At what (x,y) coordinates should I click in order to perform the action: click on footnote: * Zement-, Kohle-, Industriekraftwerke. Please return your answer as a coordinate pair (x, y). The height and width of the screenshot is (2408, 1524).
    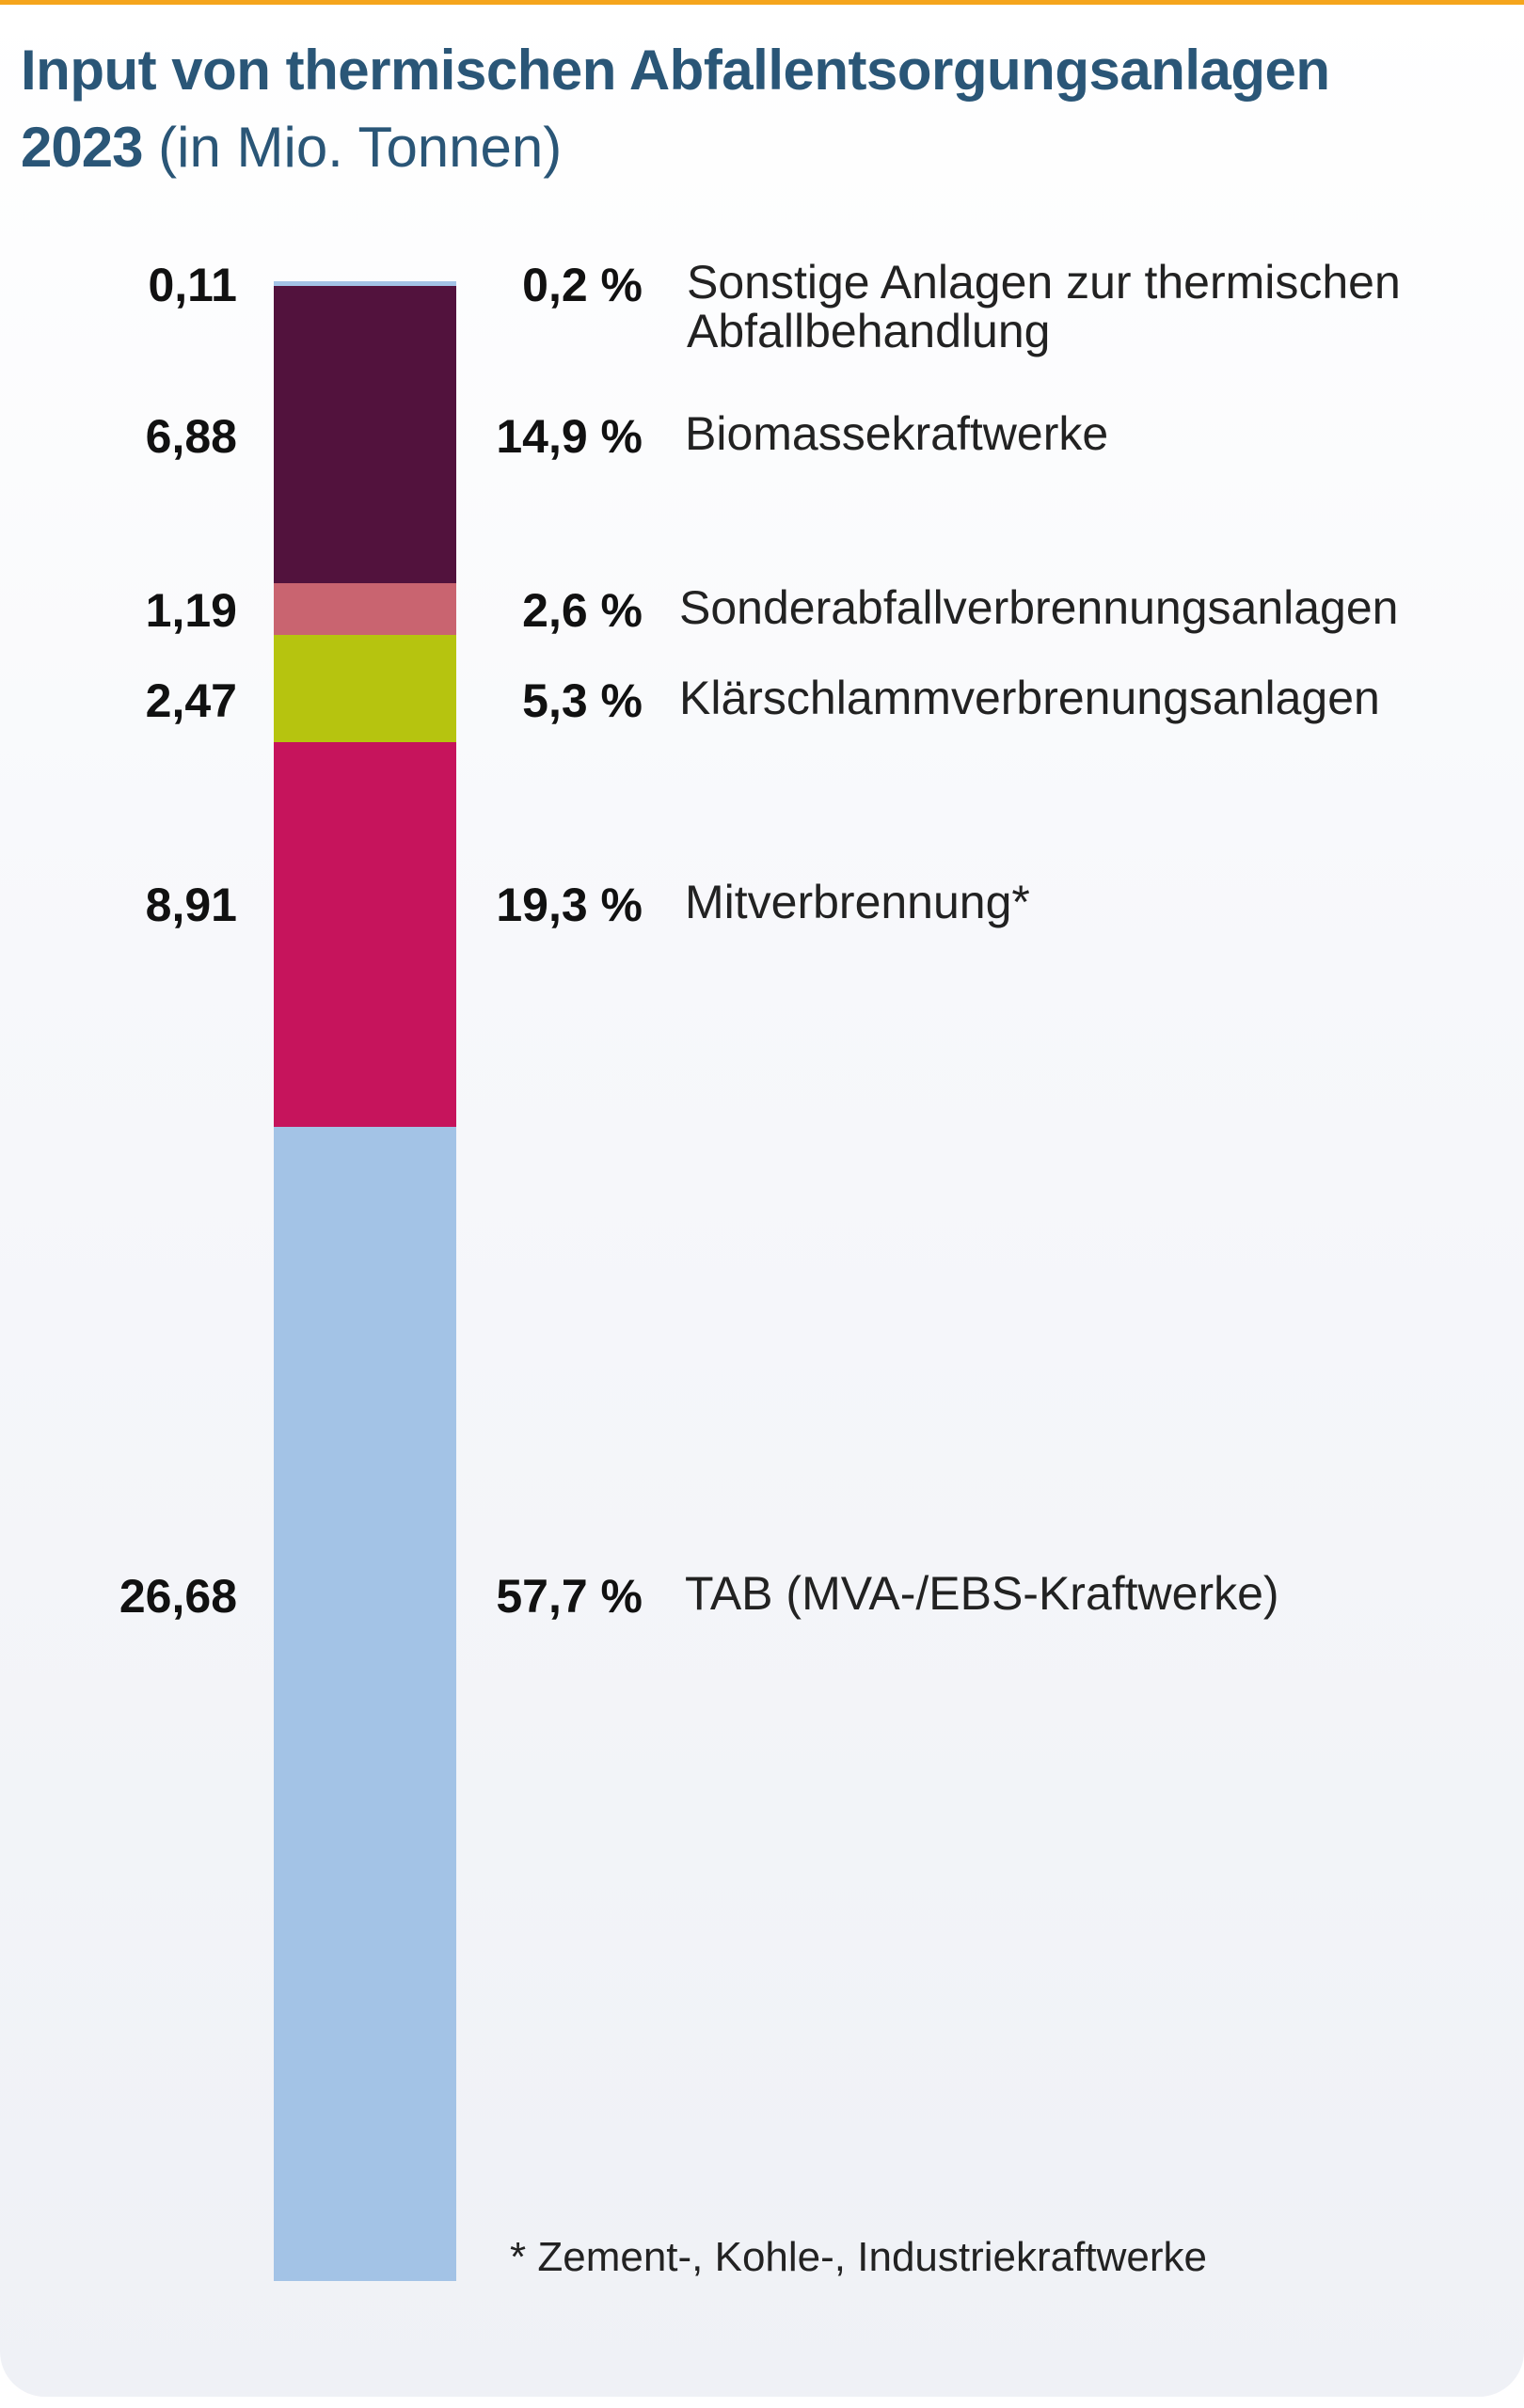
    Looking at the image, I should click on (859, 2257).